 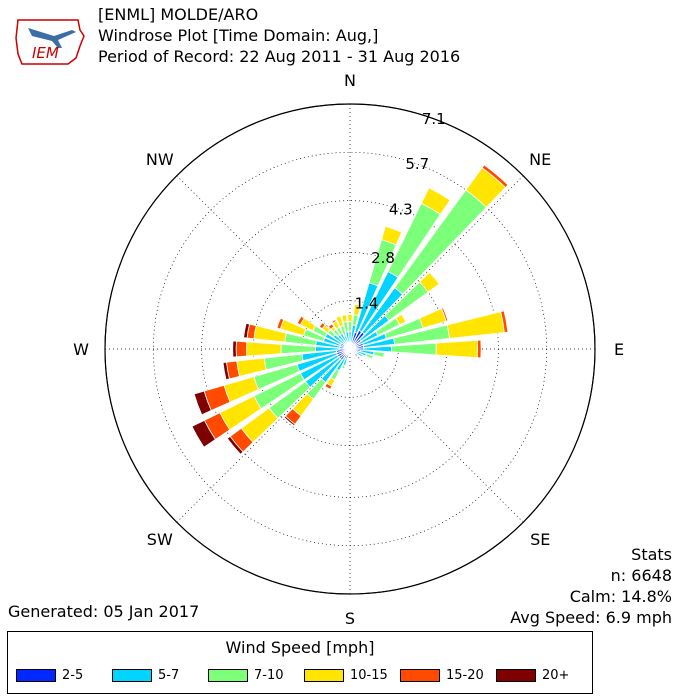 What do you see at coordinates (540, 159) in the screenshot?
I see `direction-label-NE: NE` at bounding box center [540, 159].